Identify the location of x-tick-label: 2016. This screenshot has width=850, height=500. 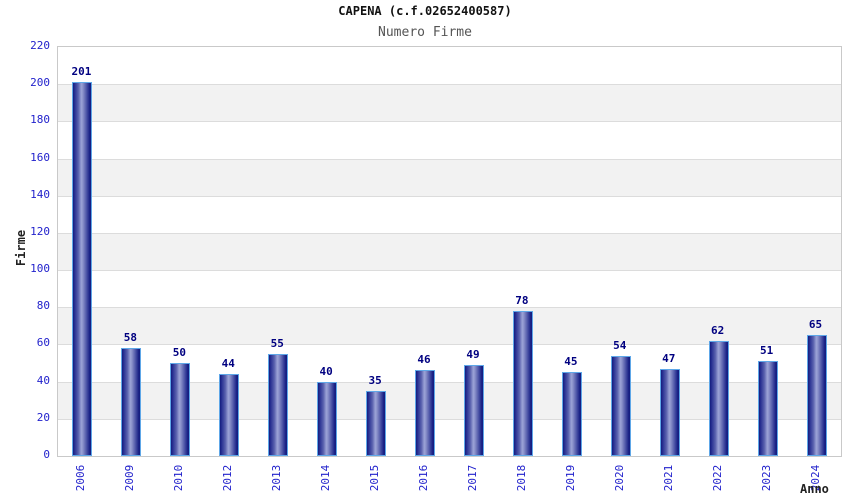
(424, 478).